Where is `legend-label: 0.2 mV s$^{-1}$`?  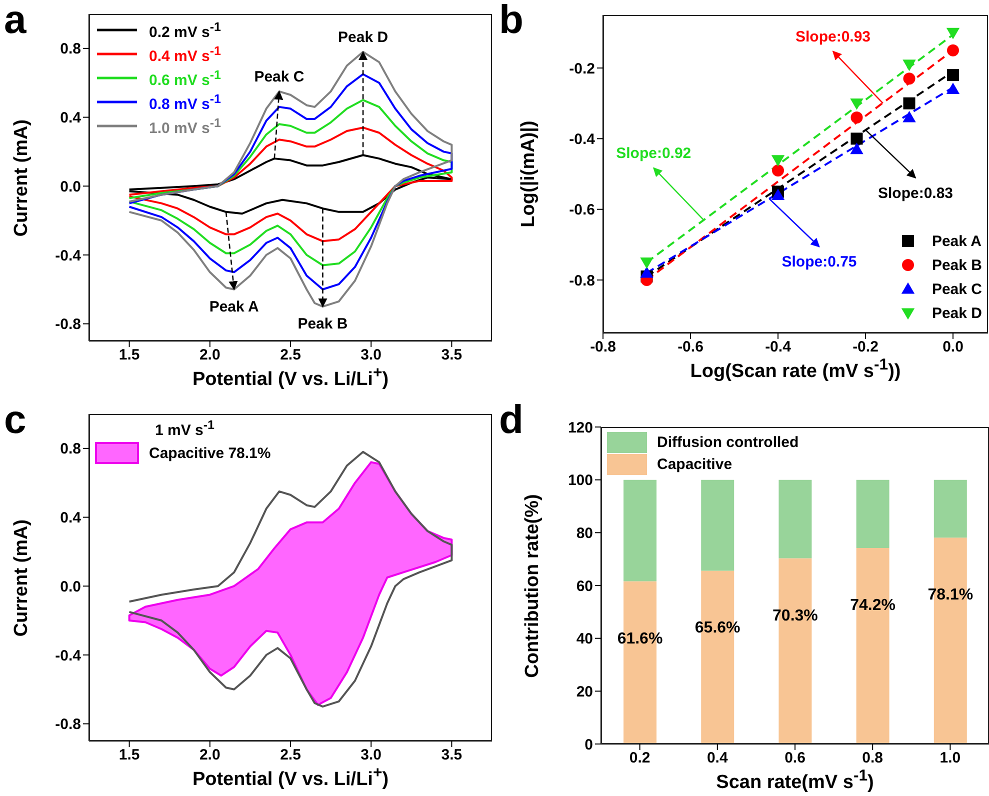 legend-label: 0.2 mV s$^{-1}$ is located at coordinates (185, 30).